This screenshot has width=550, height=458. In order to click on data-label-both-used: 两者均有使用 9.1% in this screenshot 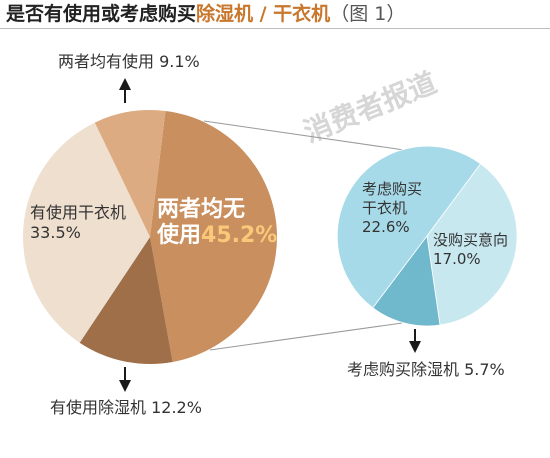, I will do `click(129, 62)`.